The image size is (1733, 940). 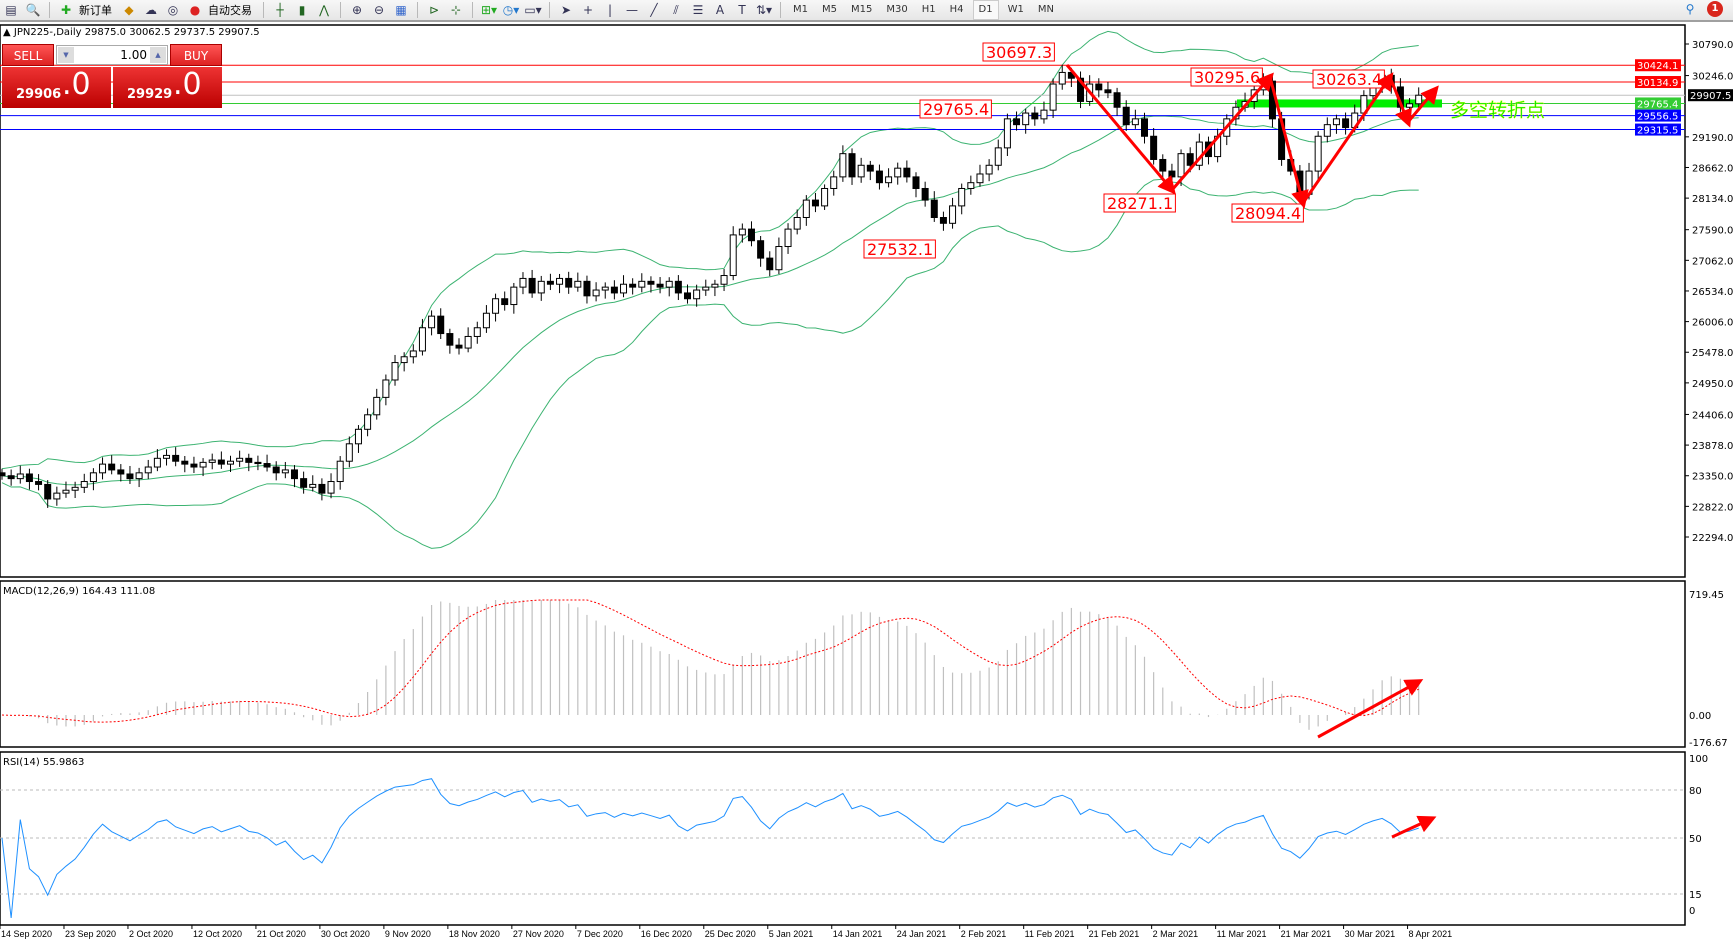 I want to click on text-label-icon: T, so click(x=742, y=10).